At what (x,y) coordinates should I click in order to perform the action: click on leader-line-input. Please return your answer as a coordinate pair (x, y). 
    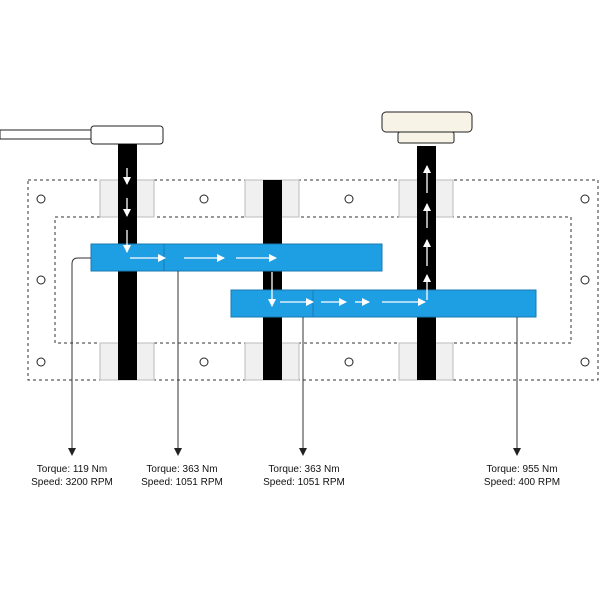
    Looking at the image, I should click on (79, 356).